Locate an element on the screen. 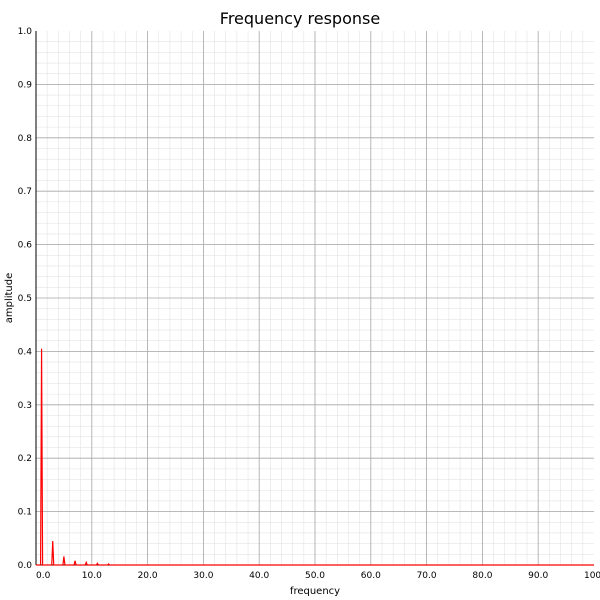 The image size is (600, 600). y-tick-label: 0.3 is located at coordinates (25, 406).